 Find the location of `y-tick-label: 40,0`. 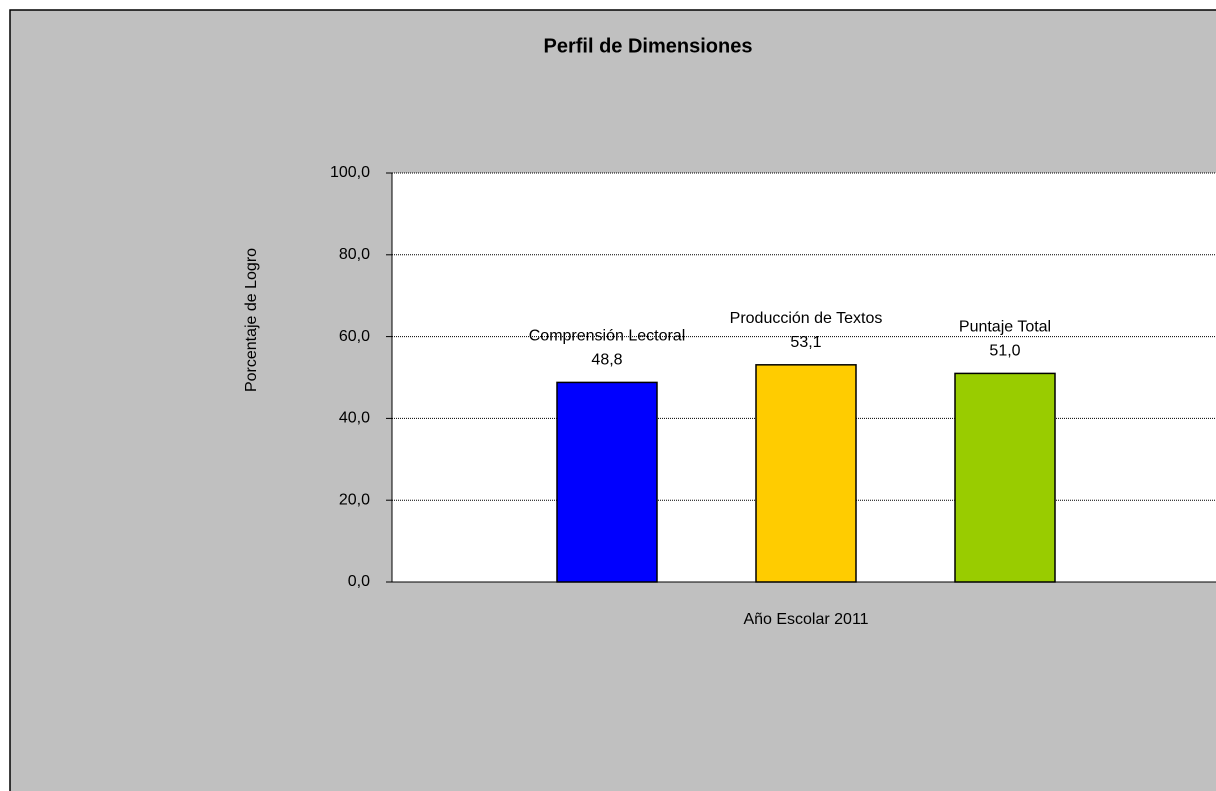

y-tick-label: 40,0 is located at coordinates (354, 418).